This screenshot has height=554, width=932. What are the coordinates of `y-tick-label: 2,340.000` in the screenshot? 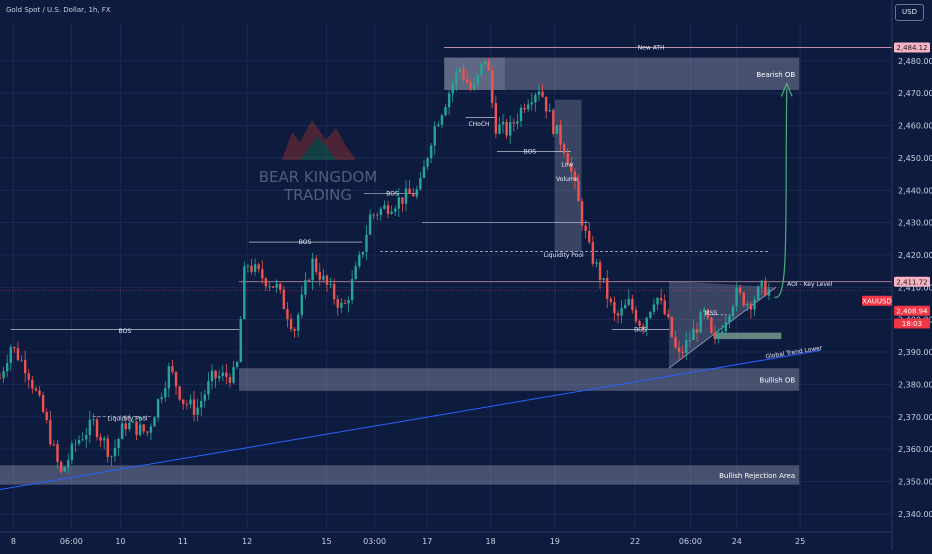 It's located at (915, 514).